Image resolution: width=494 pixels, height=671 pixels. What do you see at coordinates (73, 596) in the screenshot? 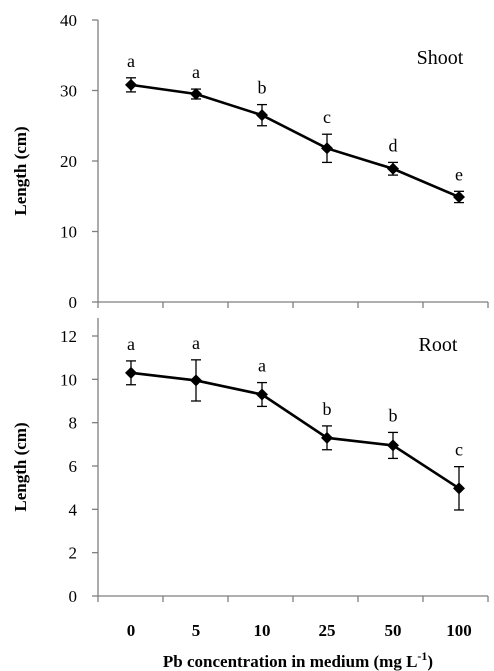
I see `root-y-tick-label: 0` at bounding box center [73, 596].